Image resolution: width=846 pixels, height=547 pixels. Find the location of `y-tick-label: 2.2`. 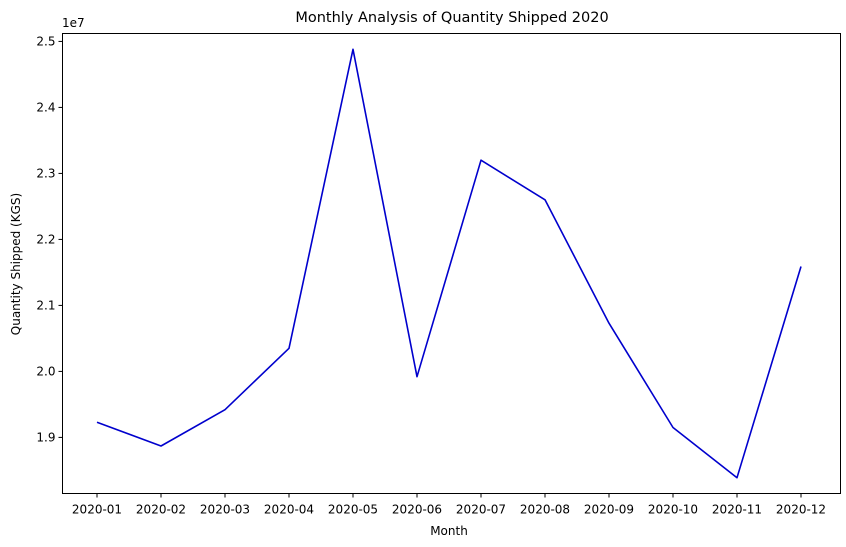

y-tick-label: 2.2 is located at coordinates (45, 239).